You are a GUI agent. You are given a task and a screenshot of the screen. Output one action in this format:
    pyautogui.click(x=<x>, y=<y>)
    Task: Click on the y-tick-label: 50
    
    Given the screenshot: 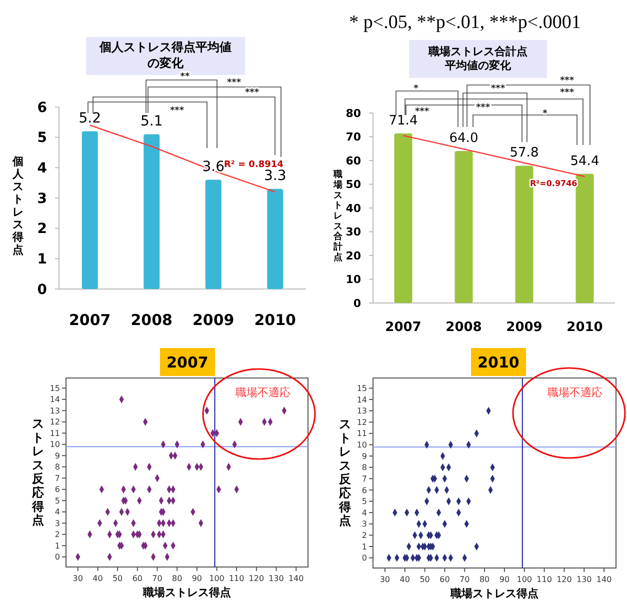 What is the action you would take?
    pyautogui.click(x=354, y=185)
    